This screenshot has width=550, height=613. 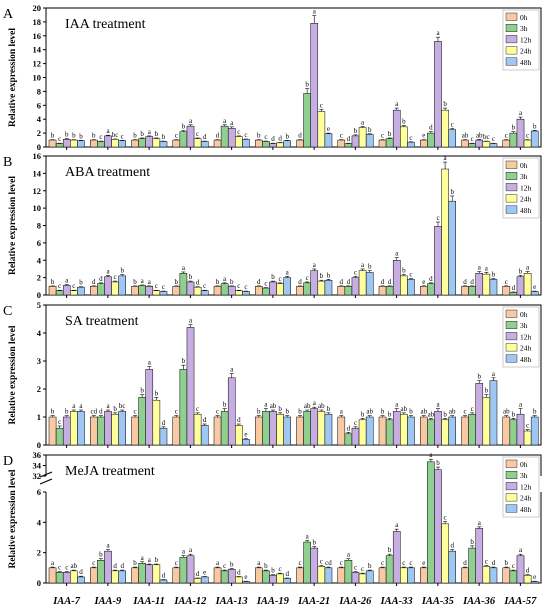 What do you see at coordinates (486, 137) in the screenshot?
I see `significance-letter: bc` at bounding box center [486, 137].